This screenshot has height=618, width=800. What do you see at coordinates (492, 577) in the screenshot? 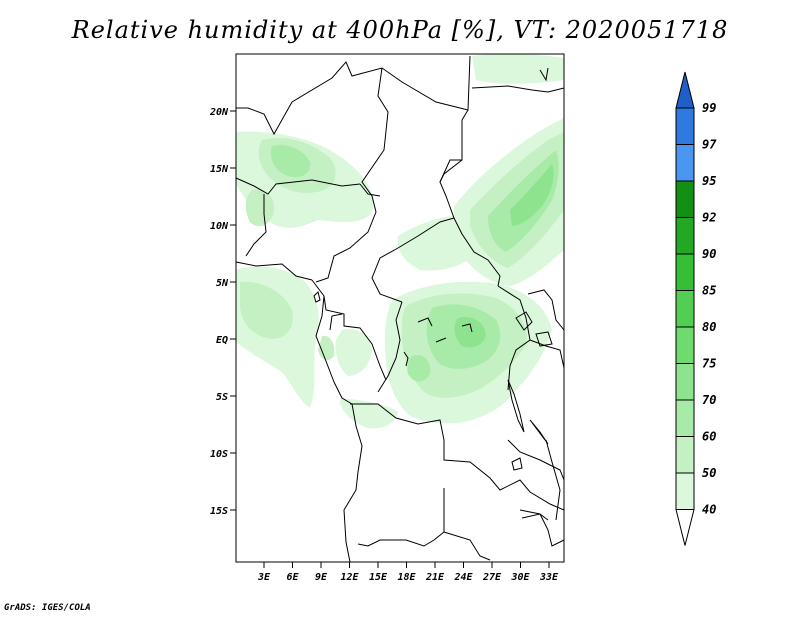
I see `lon-tick-label: 27E` at bounding box center [492, 577].